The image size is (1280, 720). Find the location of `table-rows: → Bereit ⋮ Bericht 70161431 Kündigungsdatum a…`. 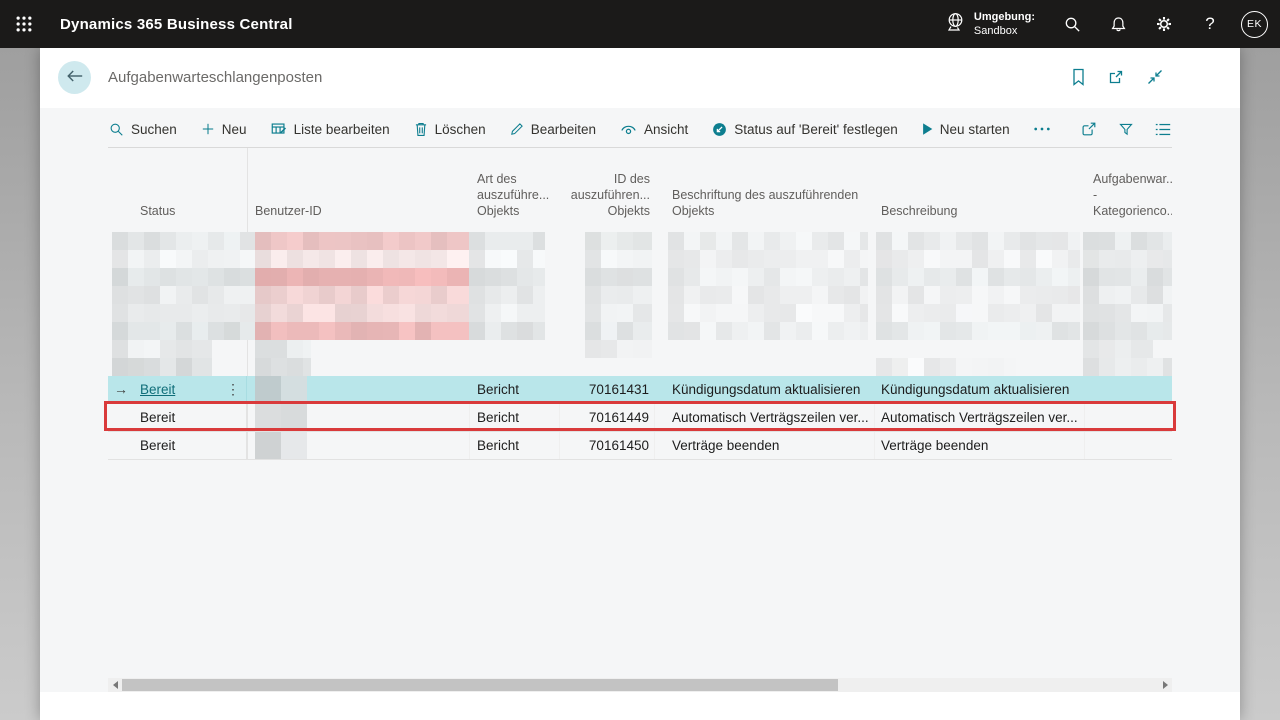

table-rows: → Bereit ⋮ Bericht 70161431 Kündigungsdatum a… is located at coordinates (640, 418).